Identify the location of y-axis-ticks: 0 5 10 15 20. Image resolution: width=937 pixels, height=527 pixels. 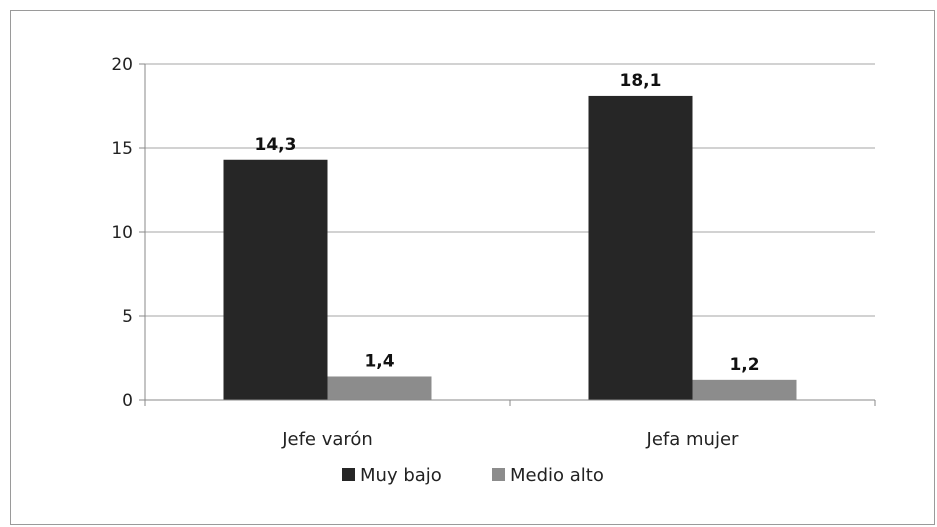
(128, 233).